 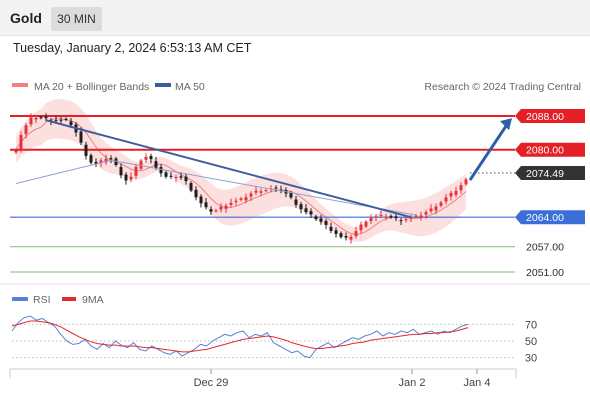 I want to click on ma50-legend-swatch, so click(x=163, y=85).